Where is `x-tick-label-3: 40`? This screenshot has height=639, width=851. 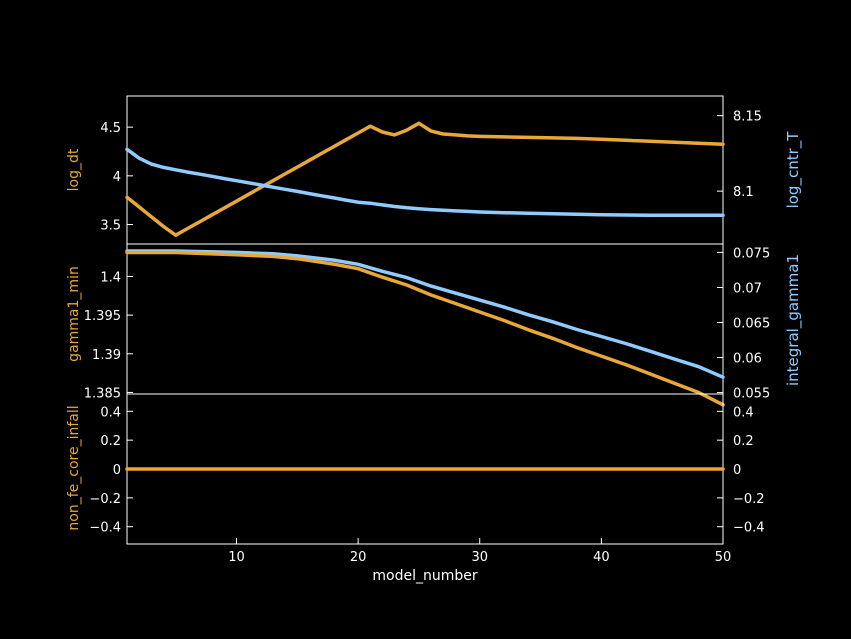
x-tick-label-3: 40 is located at coordinates (601, 557).